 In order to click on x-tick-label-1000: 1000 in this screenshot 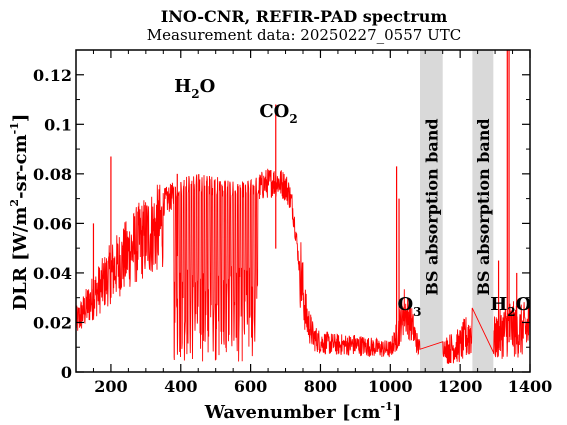, I will do `click(390, 386)`.